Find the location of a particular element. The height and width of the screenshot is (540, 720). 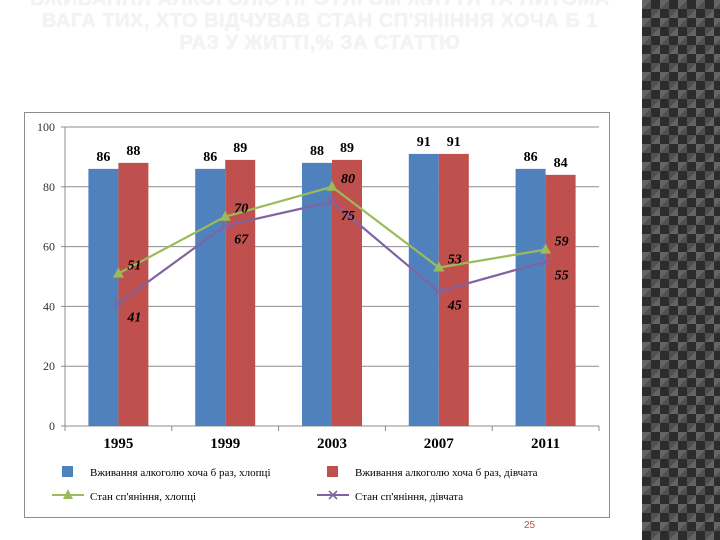

line-value-label: 41 is located at coordinates (133, 317).